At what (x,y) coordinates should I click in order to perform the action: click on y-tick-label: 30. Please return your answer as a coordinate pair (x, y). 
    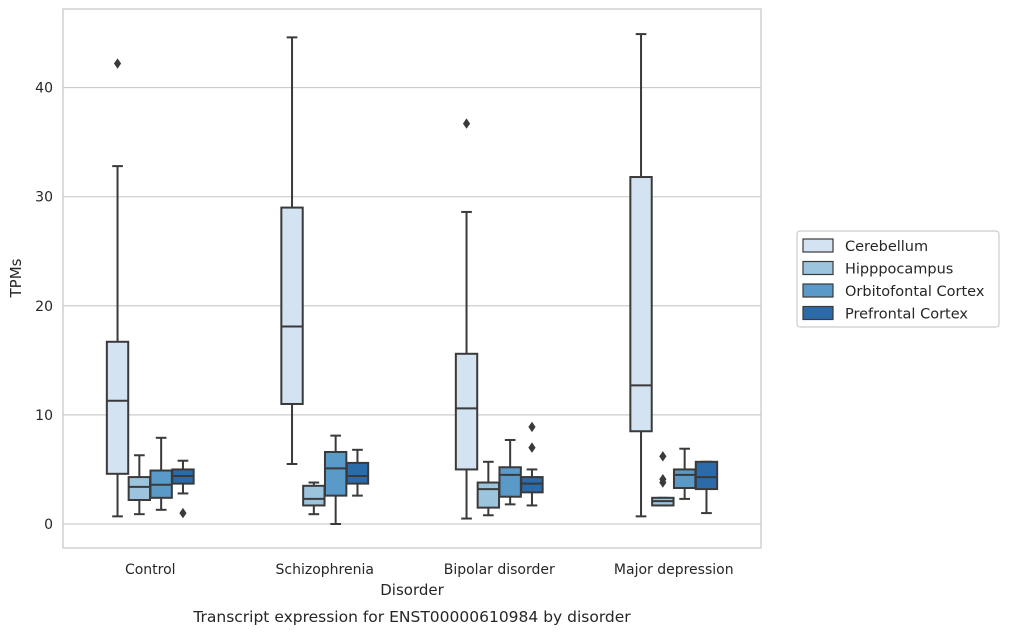
    Looking at the image, I should click on (44, 198).